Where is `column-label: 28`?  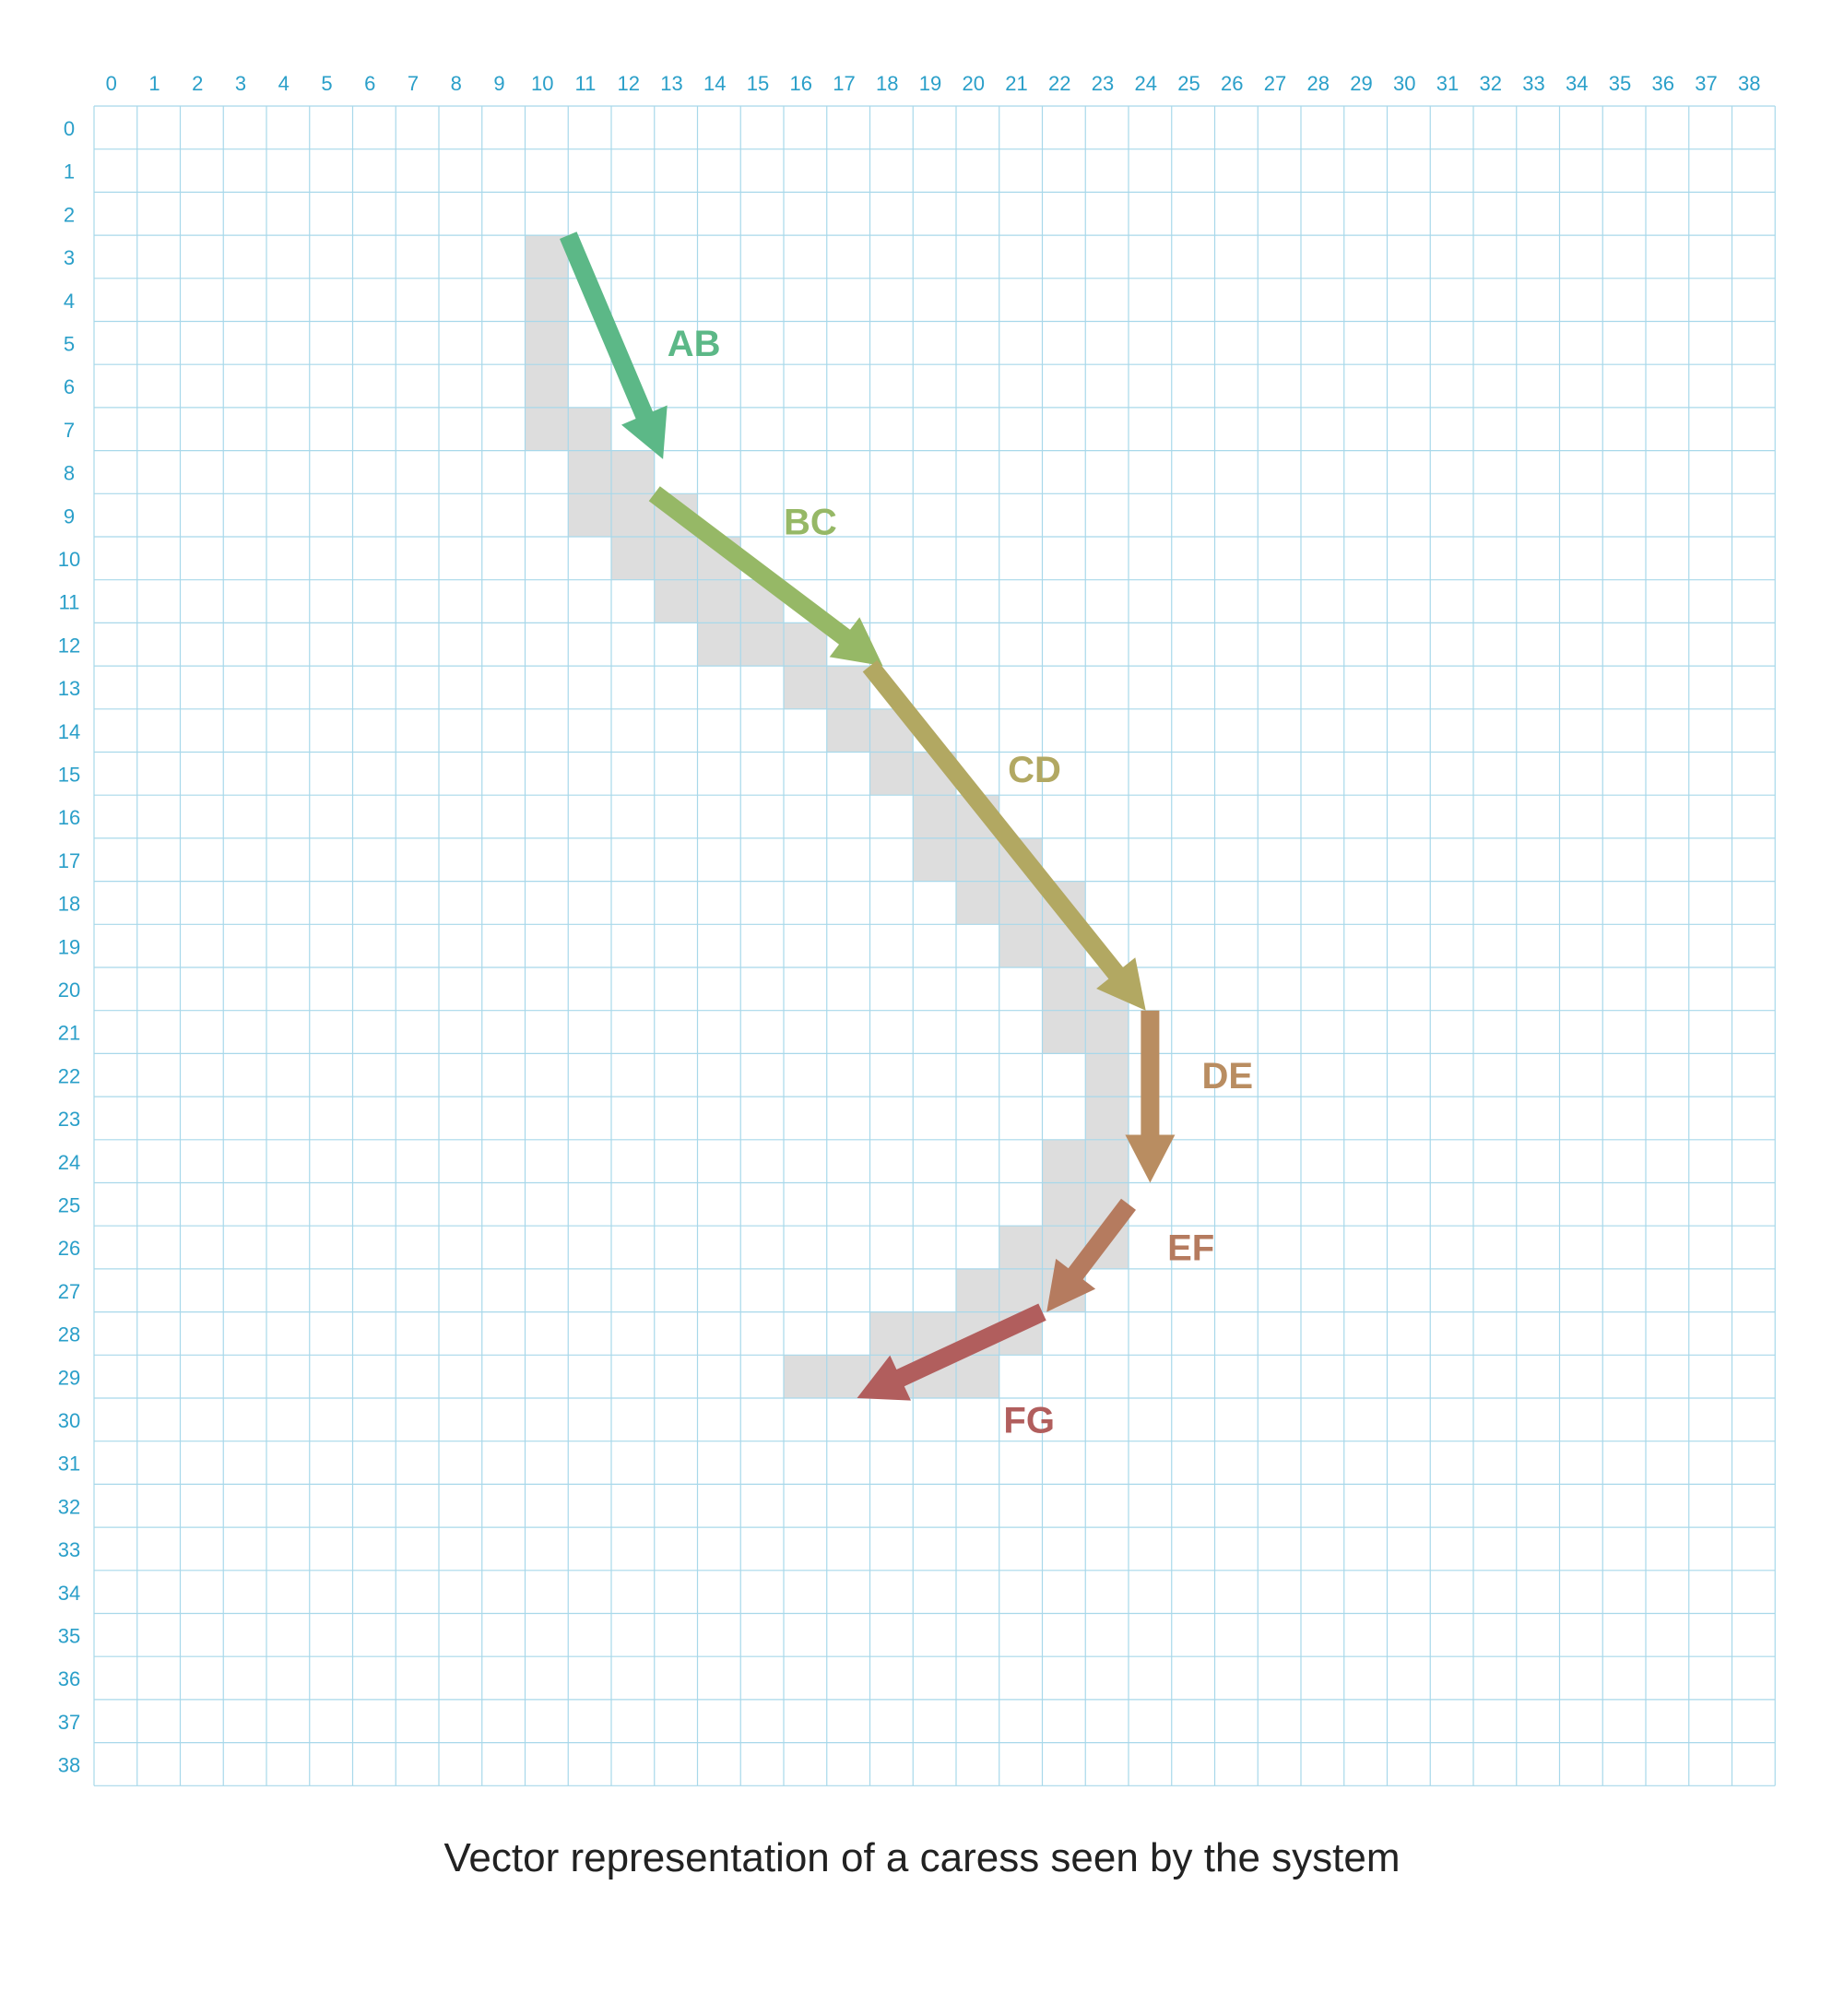 column-label: 28 is located at coordinates (1318, 83).